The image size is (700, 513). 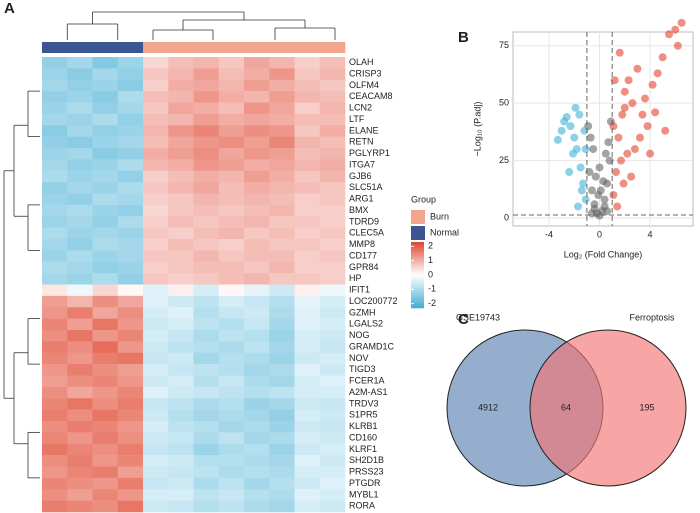 What do you see at coordinates (650, 234) in the screenshot?
I see `x-tick-label: 4` at bounding box center [650, 234].